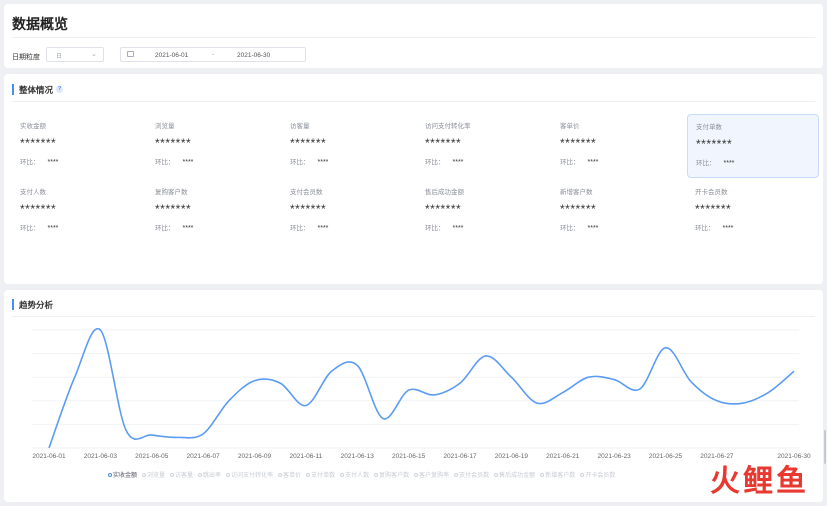 This screenshot has width=827, height=506. I want to click on metric-label: 新增客户数, so click(576, 192).